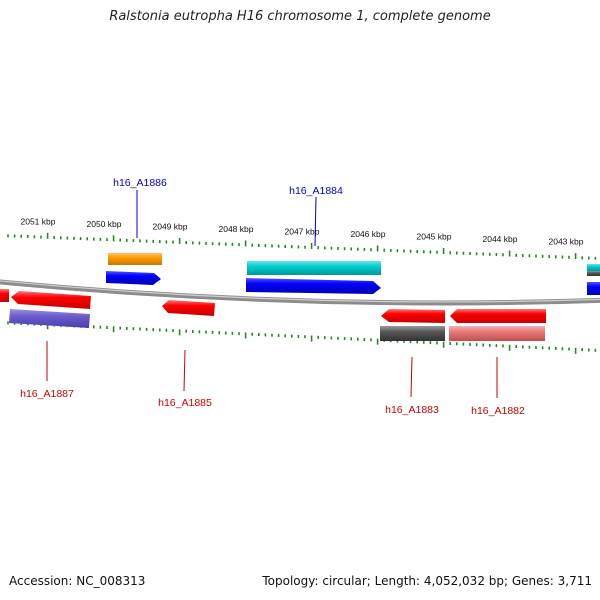 Image resolution: width=600 pixels, height=600 pixels. I want to click on gene-label-h16-A1885: h16_A1885, so click(185, 403).